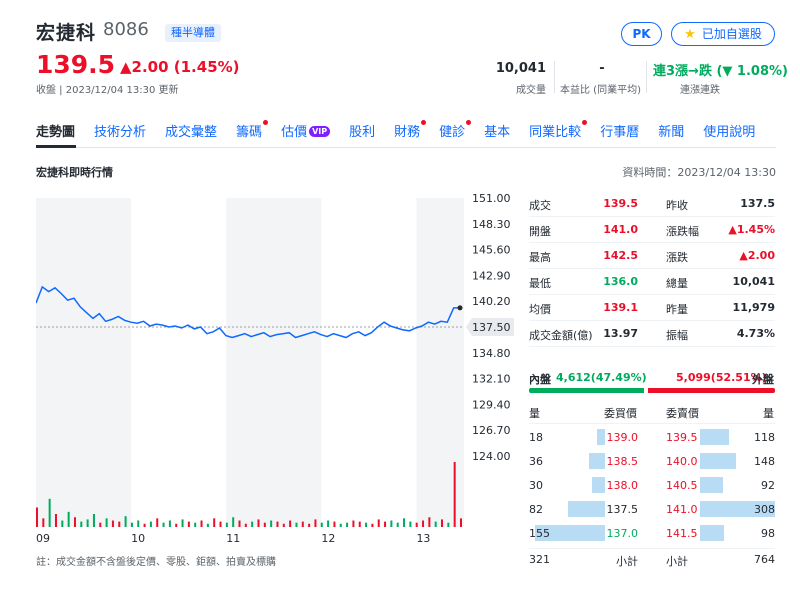  I want to click on watchlist-label: 已加自選股, so click(731, 34).